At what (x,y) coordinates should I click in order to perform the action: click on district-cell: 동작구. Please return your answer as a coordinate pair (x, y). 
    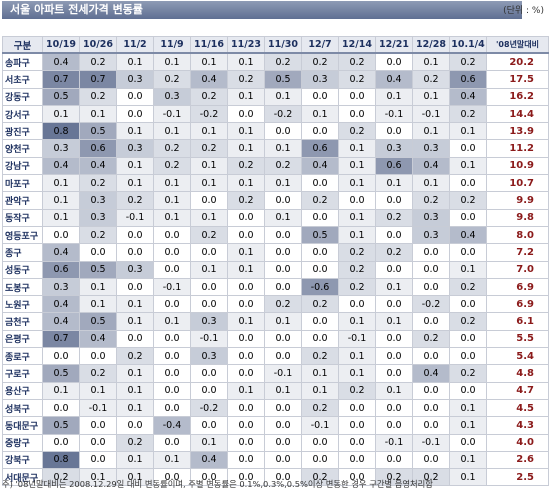
    Looking at the image, I should click on (22, 217).